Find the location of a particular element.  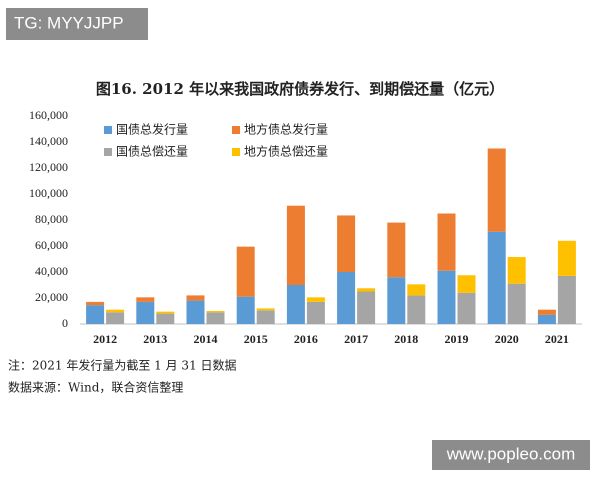

y-tick-label: 80,000 is located at coordinates (51, 219).